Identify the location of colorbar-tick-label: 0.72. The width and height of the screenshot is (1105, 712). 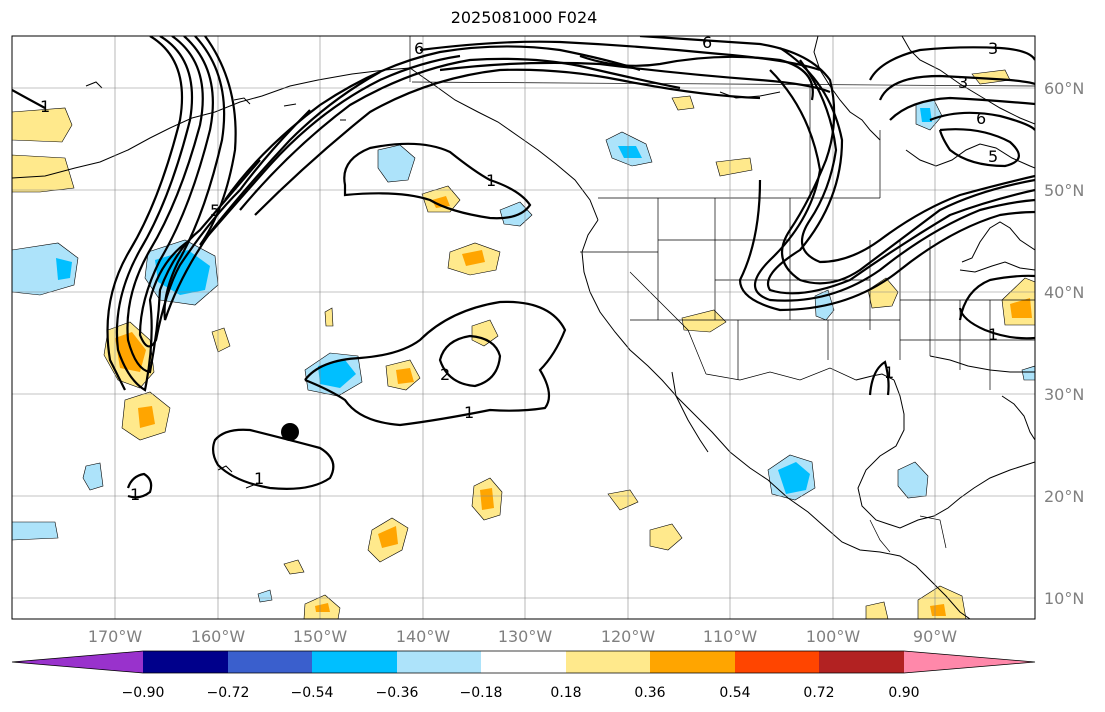
(818, 693).